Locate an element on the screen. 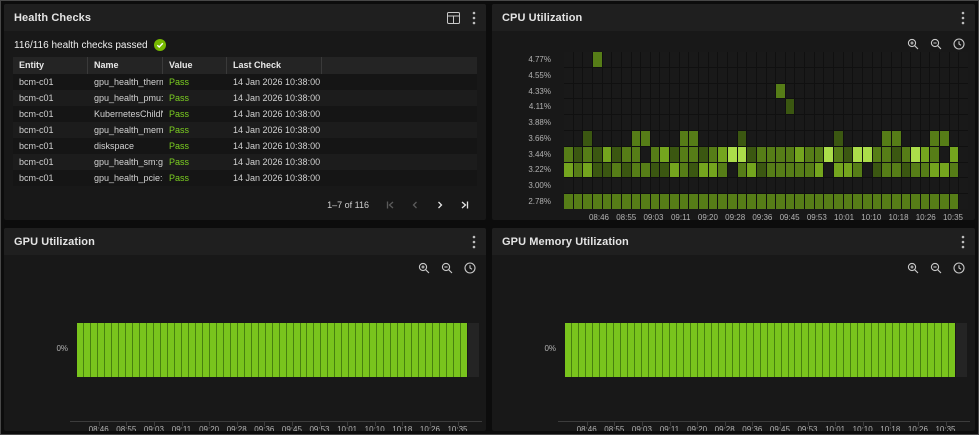 Image resolution: width=979 pixels, height=435 pixels. y-tick-label: 3.00% is located at coordinates (539, 185).